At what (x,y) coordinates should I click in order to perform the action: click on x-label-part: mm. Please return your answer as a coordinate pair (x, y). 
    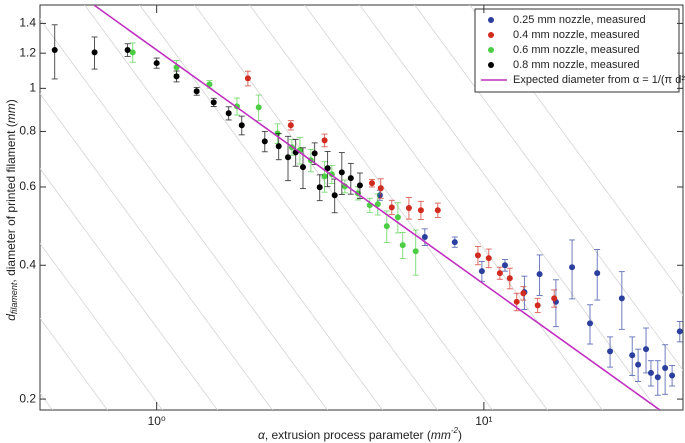
    Looking at the image, I should click on (441, 435).